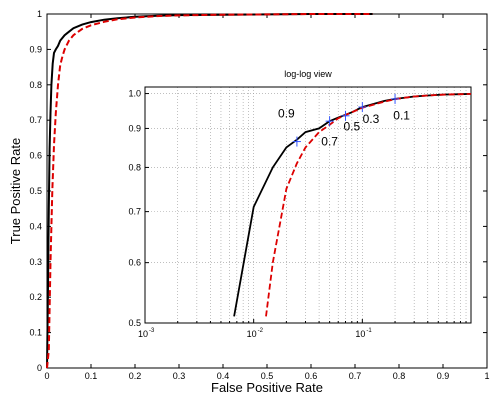 This screenshot has height=398, width=493. Describe the element at coordinates (399, 376) in the screenshot. I see `x-tick-label: 0.8` at that location.